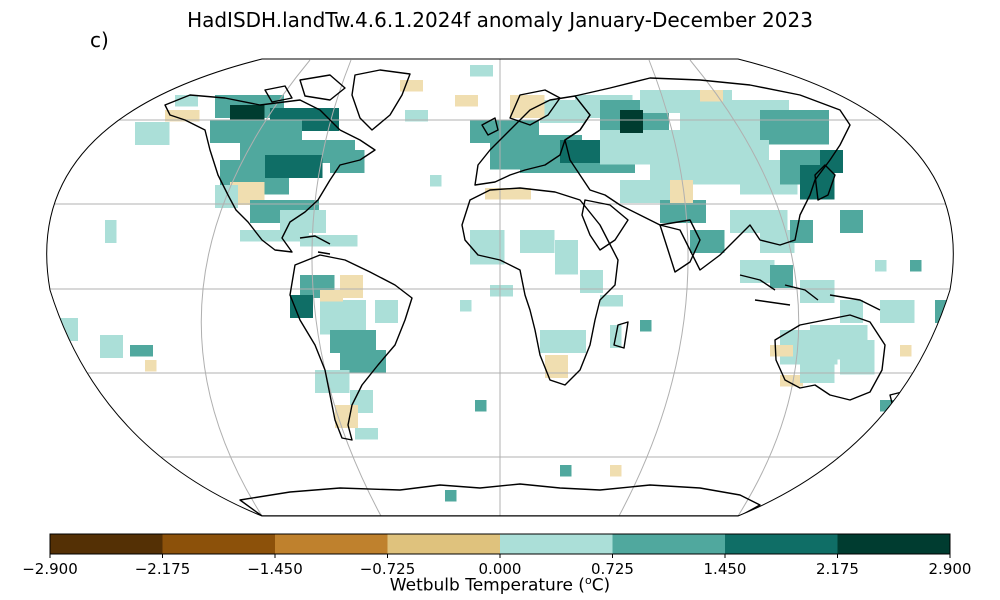 Image resolution: width=1000 pixels, height=600 pixels. I want to click on colorbar-tick-label: −2.175, so click(163, 569).